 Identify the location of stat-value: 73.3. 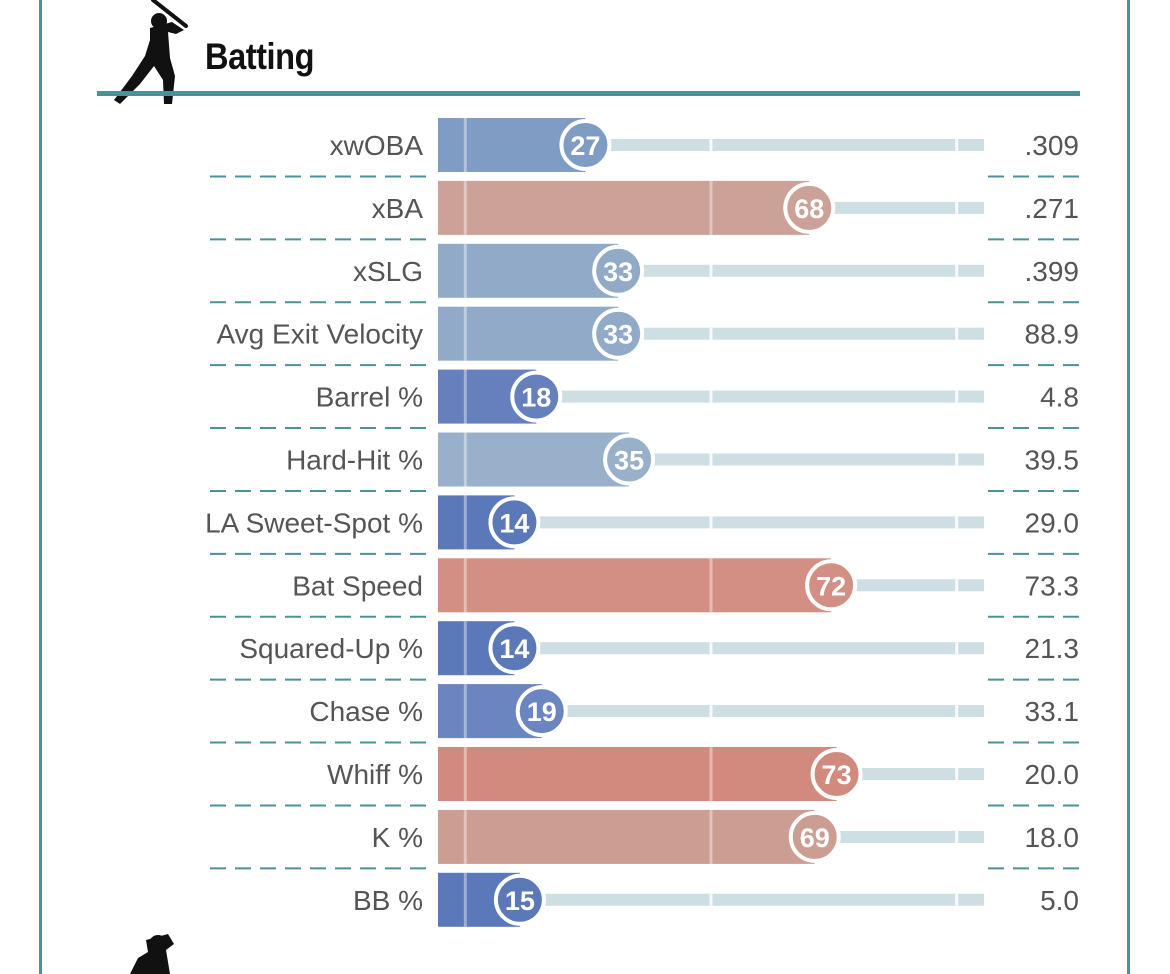
(1052, 585).